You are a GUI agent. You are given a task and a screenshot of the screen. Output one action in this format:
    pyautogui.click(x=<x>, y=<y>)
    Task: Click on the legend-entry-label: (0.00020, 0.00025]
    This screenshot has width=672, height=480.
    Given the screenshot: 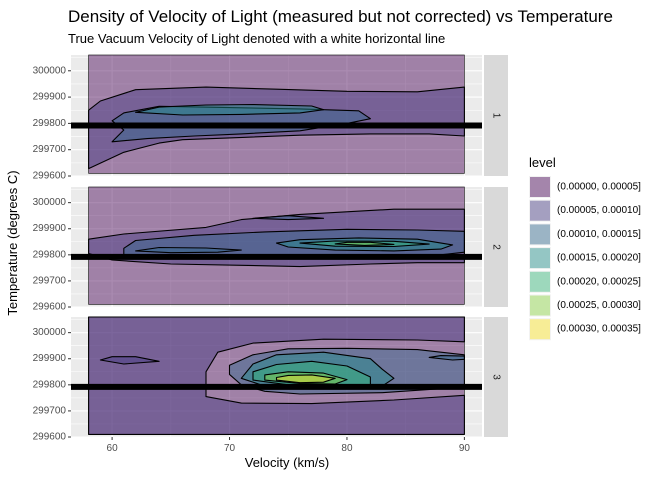 What is the action you would take?
    pyautogui.click(x=599, y=281)
    